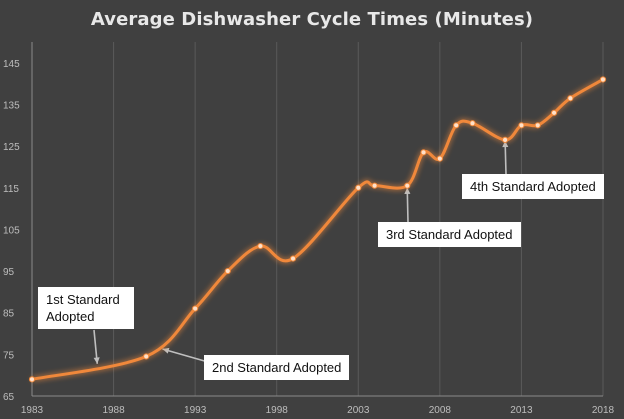 The image size is (624, 419). What do you see at coordinates (11, 64) in the screenshot?
I see `y-tick-label: 145` at bounding box center [11, 64].